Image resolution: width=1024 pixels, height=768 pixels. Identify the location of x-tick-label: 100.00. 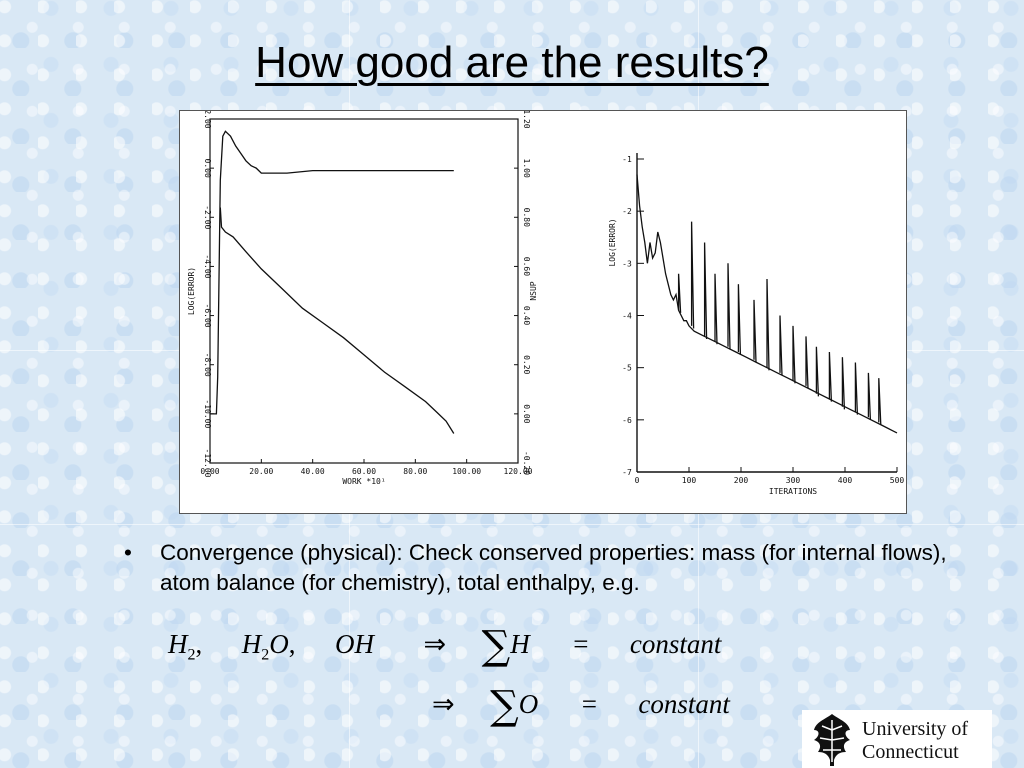
(466, 471).